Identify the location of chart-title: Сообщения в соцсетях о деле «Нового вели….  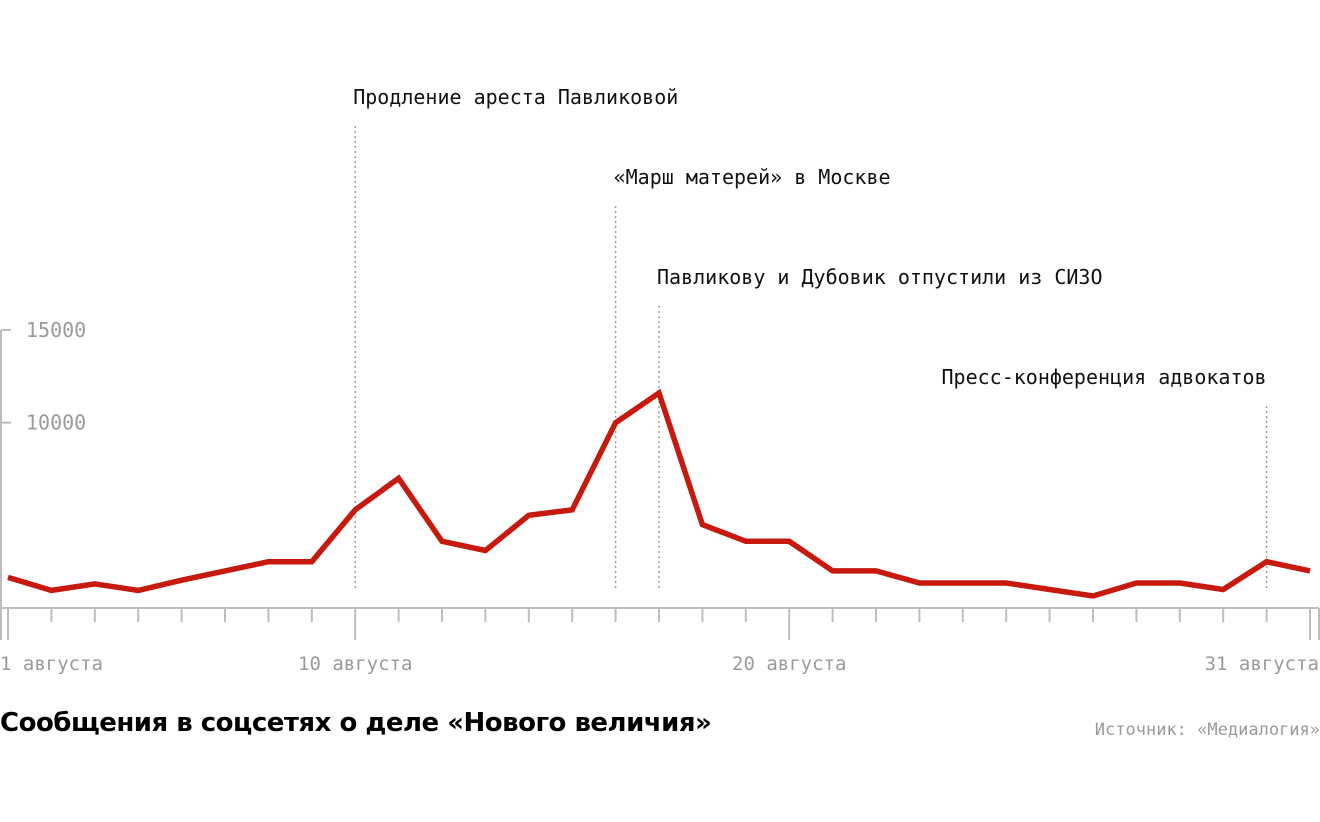
(356, 723).